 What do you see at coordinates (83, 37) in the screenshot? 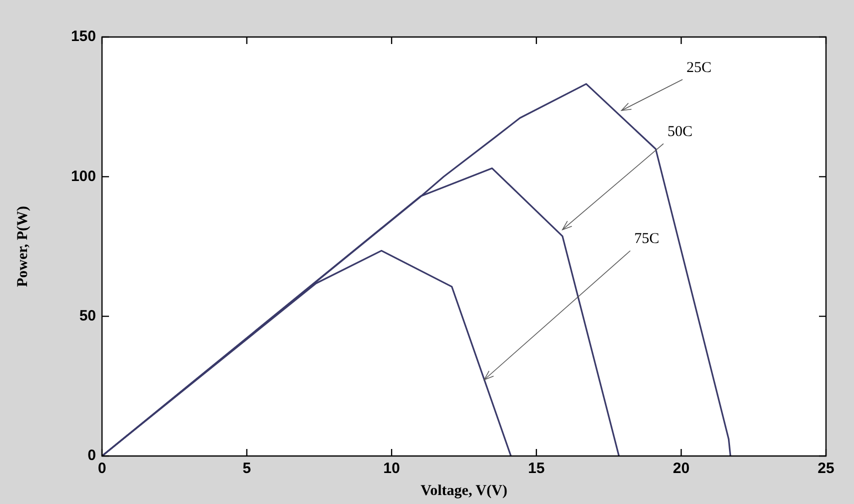
I see `y-tick-label: 150` at bounding box center [83, 37].